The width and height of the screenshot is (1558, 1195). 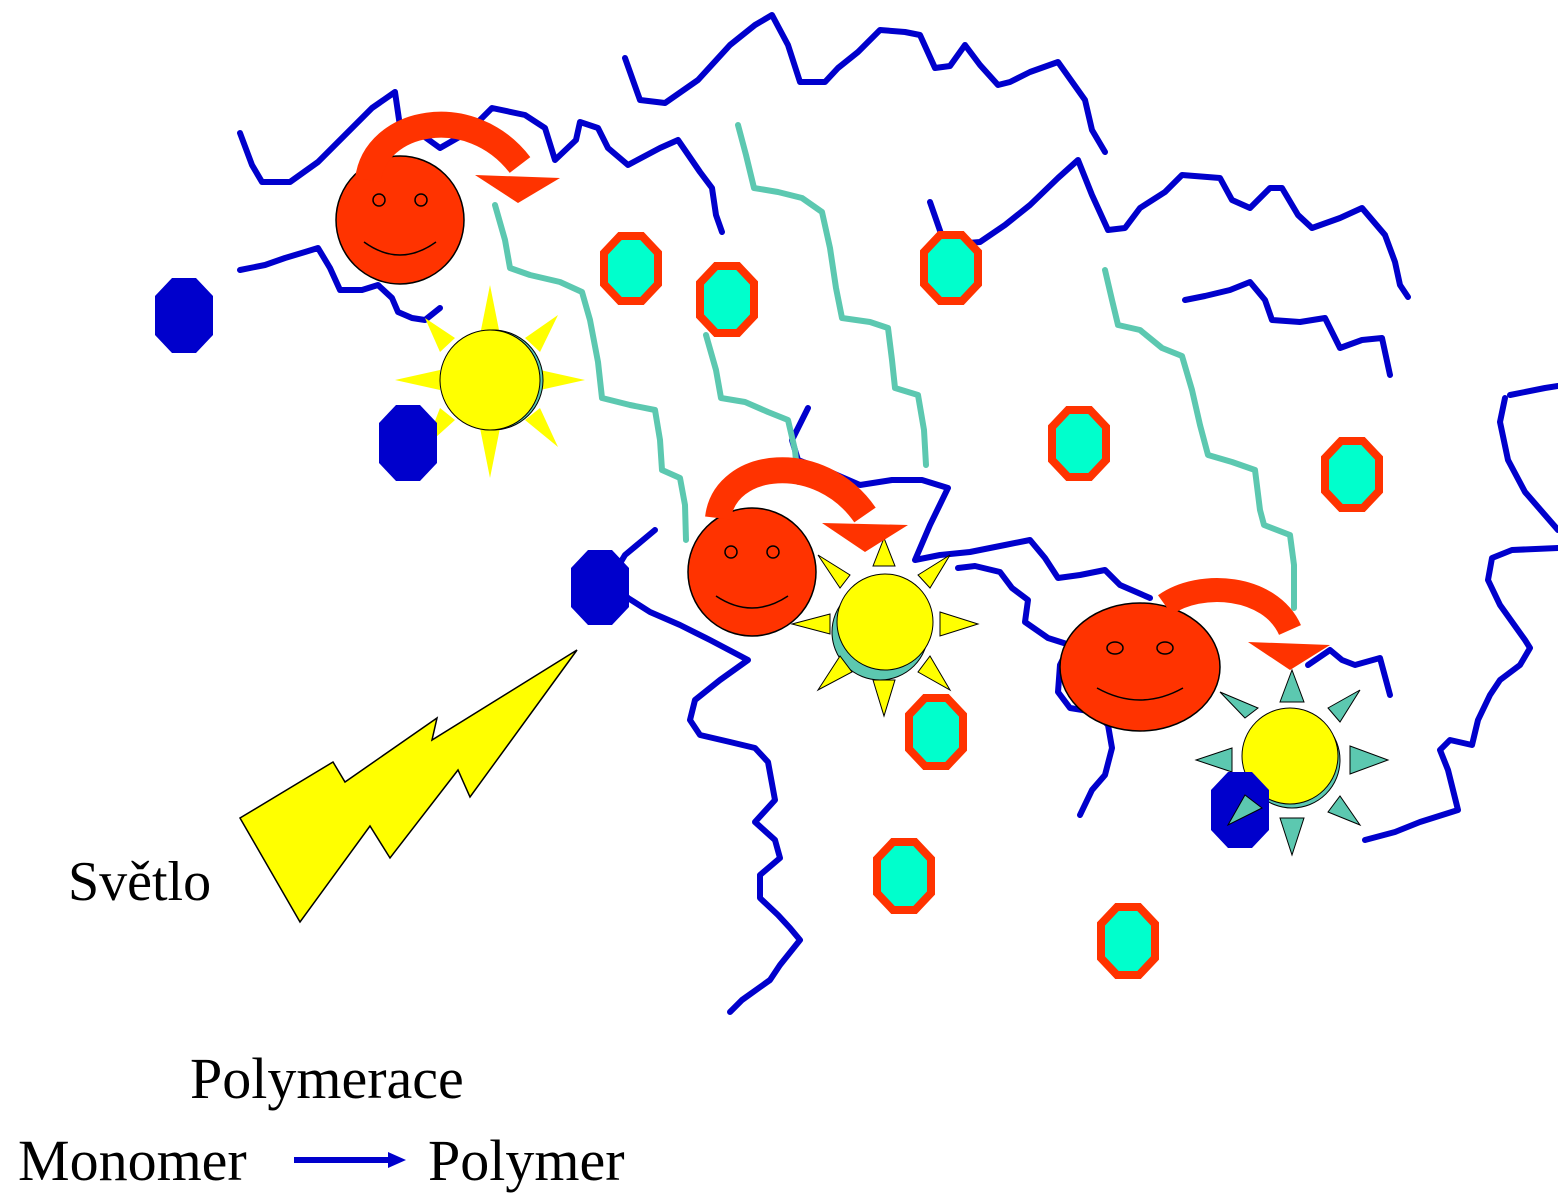 What do you see at coordinates (526, 1160) in the screenshot?
I see `product-label: Polymer` at bounding box center [526, 1160].